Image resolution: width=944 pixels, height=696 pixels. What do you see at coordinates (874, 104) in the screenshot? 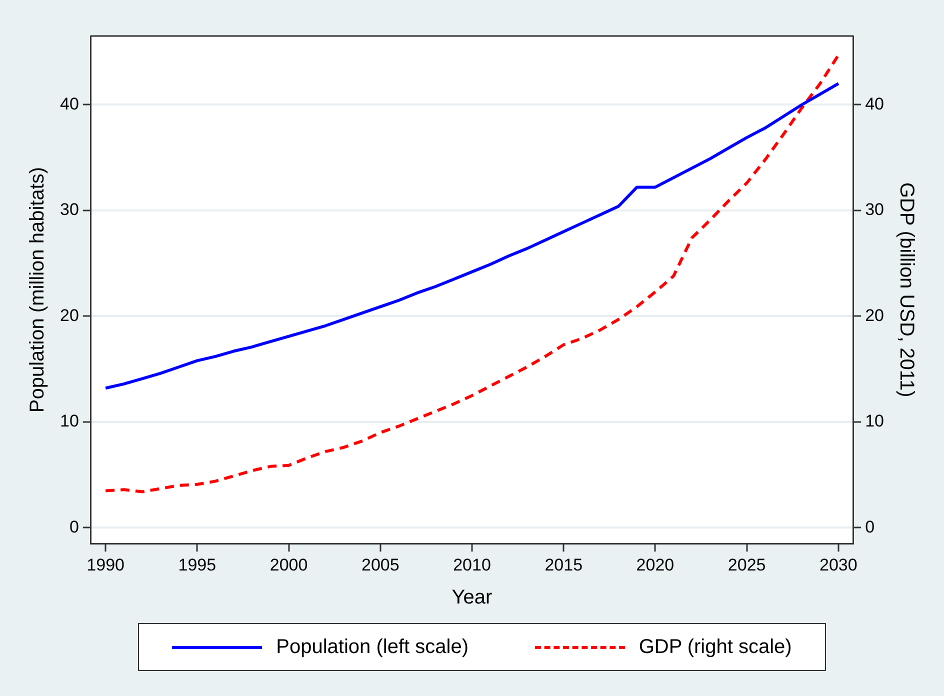
I see `y2-tick-label: 40` at bounding box center [874, 104].